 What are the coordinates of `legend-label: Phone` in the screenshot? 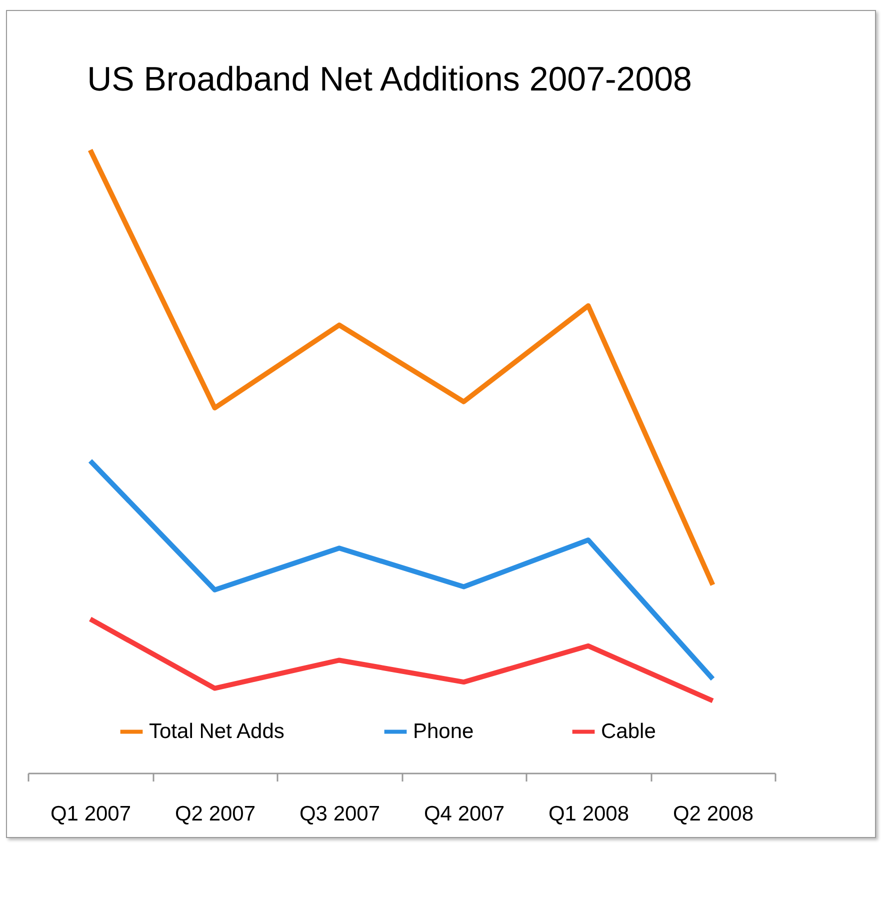 It's located at (443, 731).